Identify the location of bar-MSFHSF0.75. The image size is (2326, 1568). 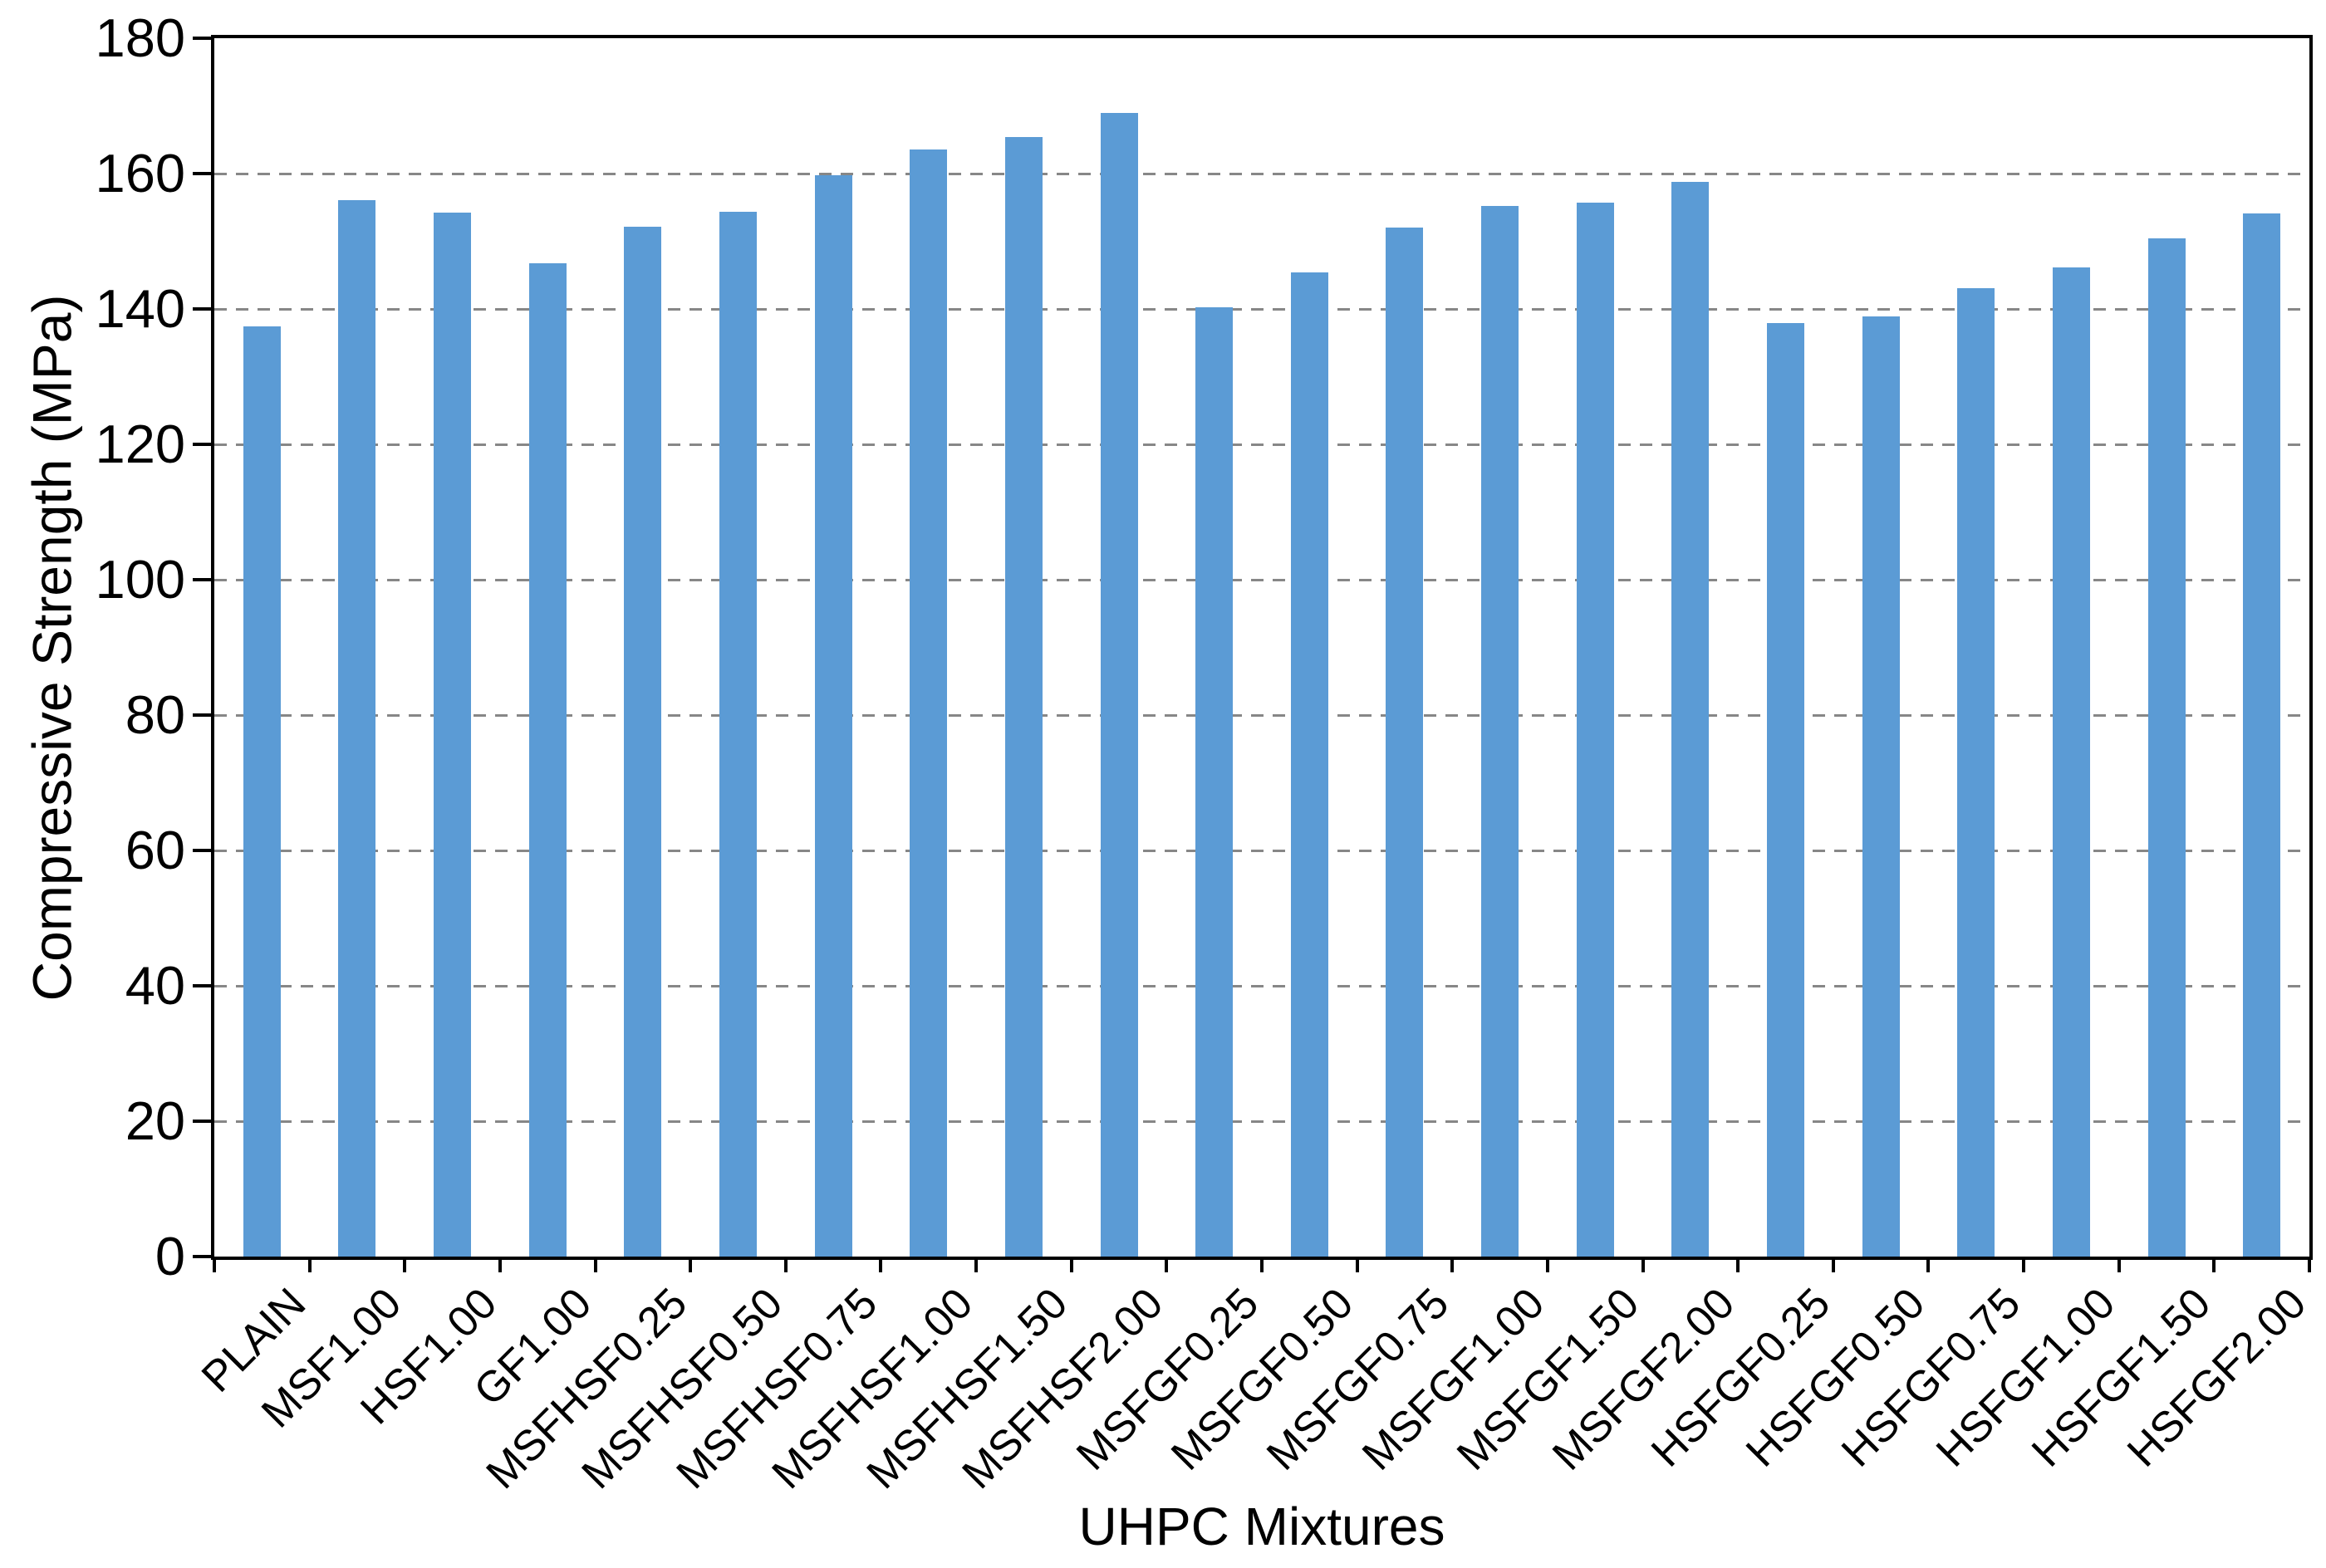
(833, 715).